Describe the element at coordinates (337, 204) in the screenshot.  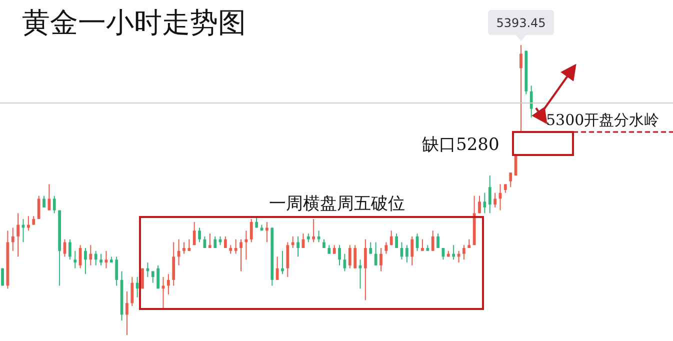
I see `annotation: 一周横盘周五破位` at that location.